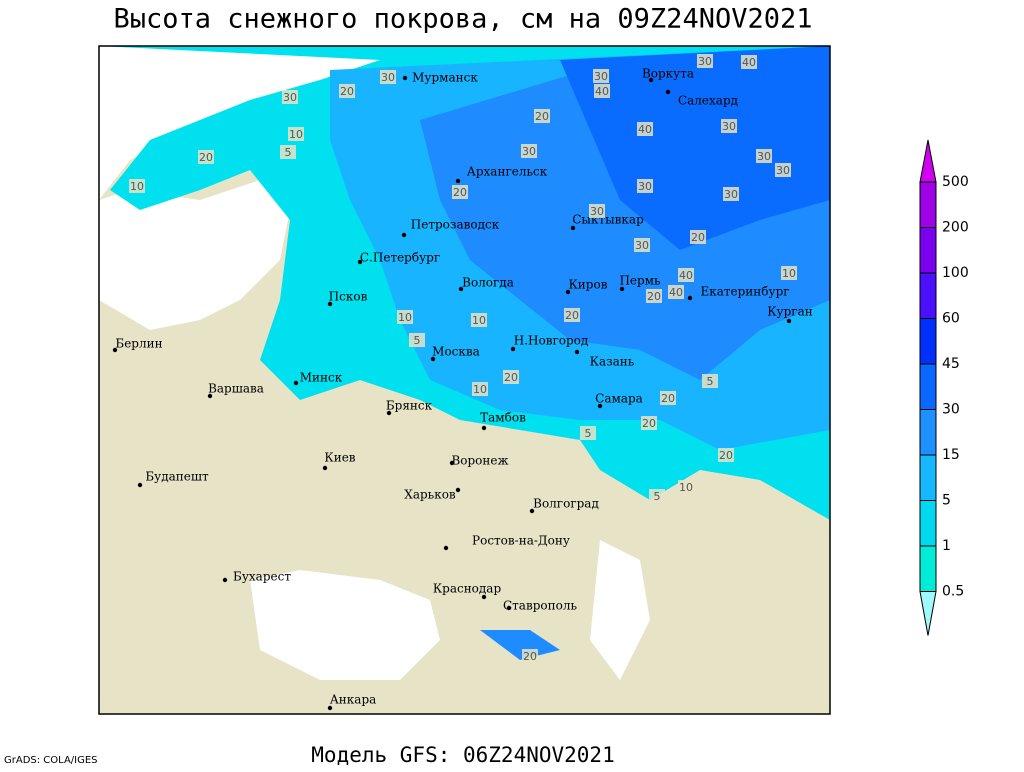 The width and height of the screenshot is (1024, 772). What do you see at coordinates (619, 399) in the screenshot?
I see `city-label: Самара` at bounding box center [619, 399].